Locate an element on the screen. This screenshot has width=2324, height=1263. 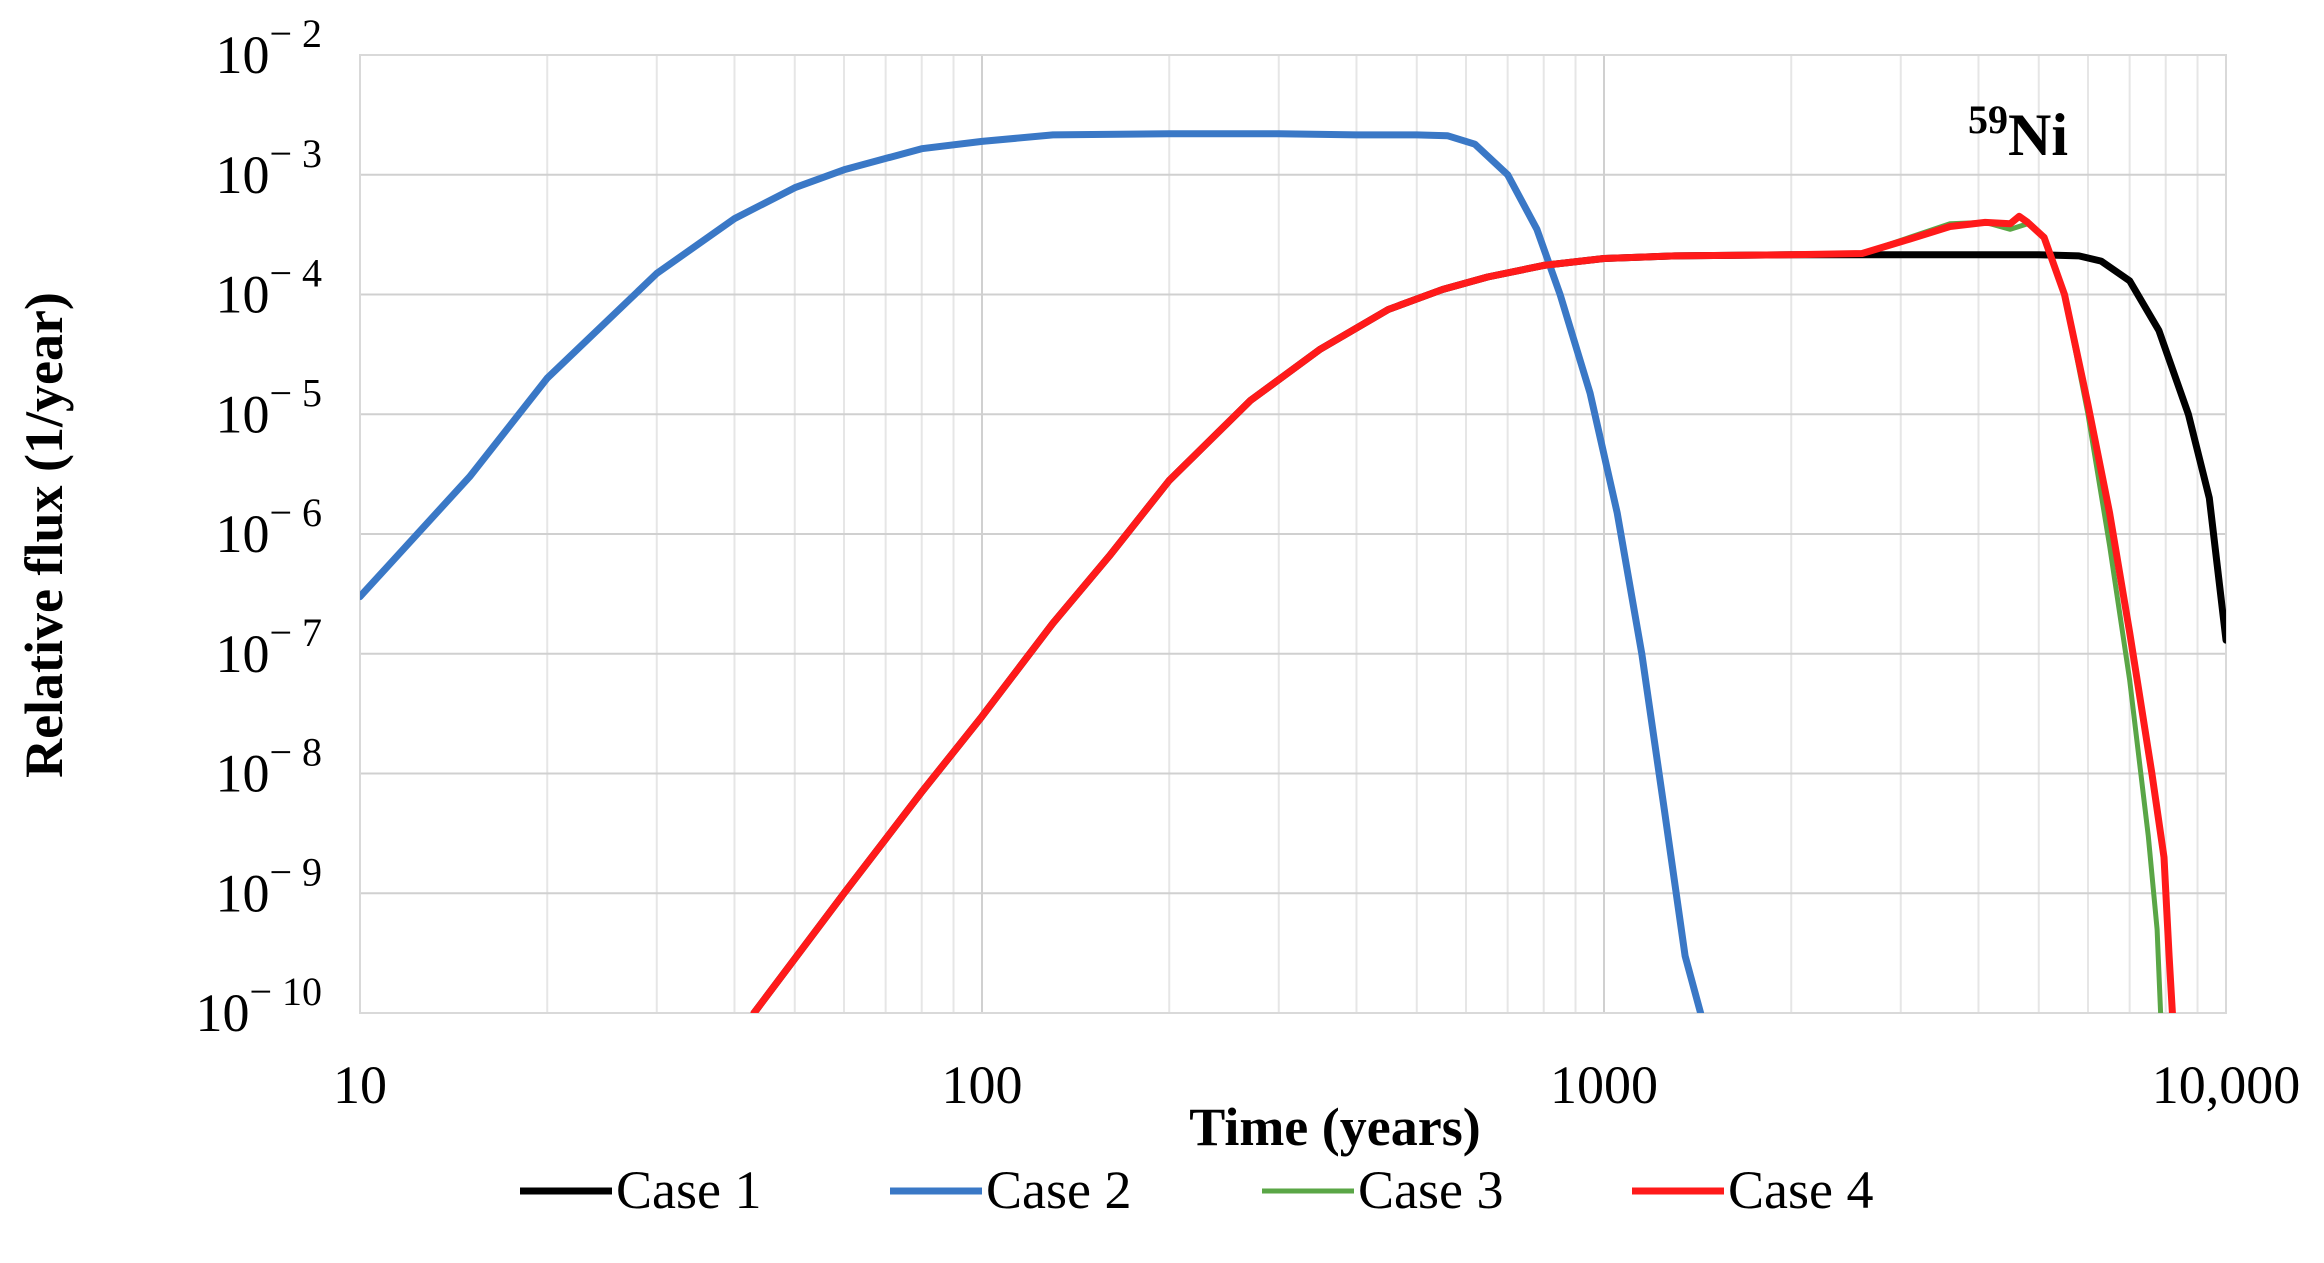
y-tick-exponent: − 10 is located at coordinates (285, 991).